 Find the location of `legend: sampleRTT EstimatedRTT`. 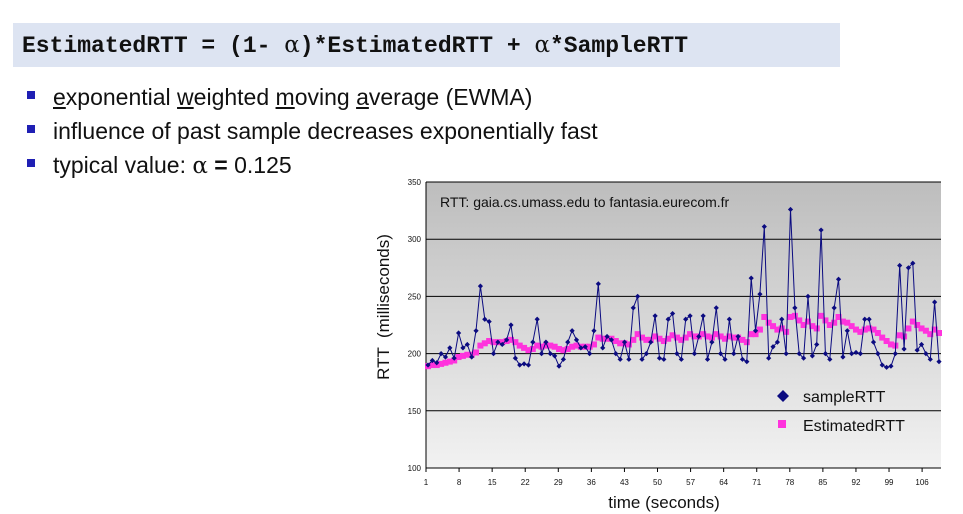

legend: sampleRTT EstimatedRTT is located at coordinates (841, 412).